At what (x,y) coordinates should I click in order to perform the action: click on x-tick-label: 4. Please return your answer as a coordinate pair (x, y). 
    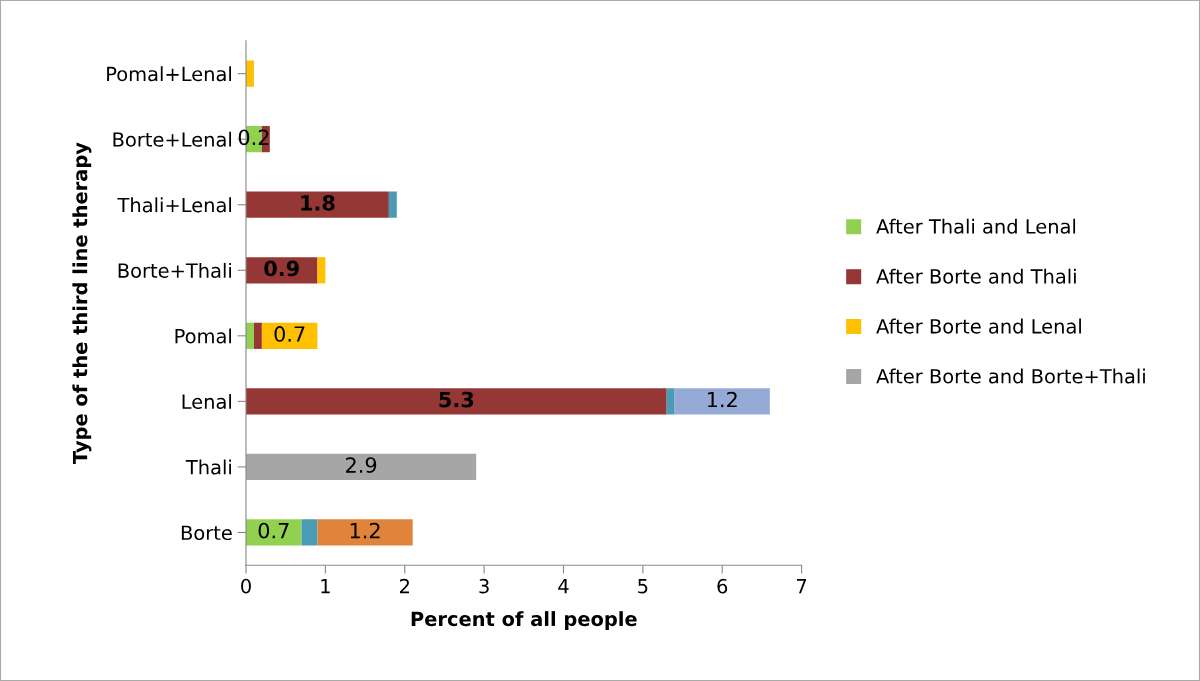
    Looking at the image, I should click on (563, 586).